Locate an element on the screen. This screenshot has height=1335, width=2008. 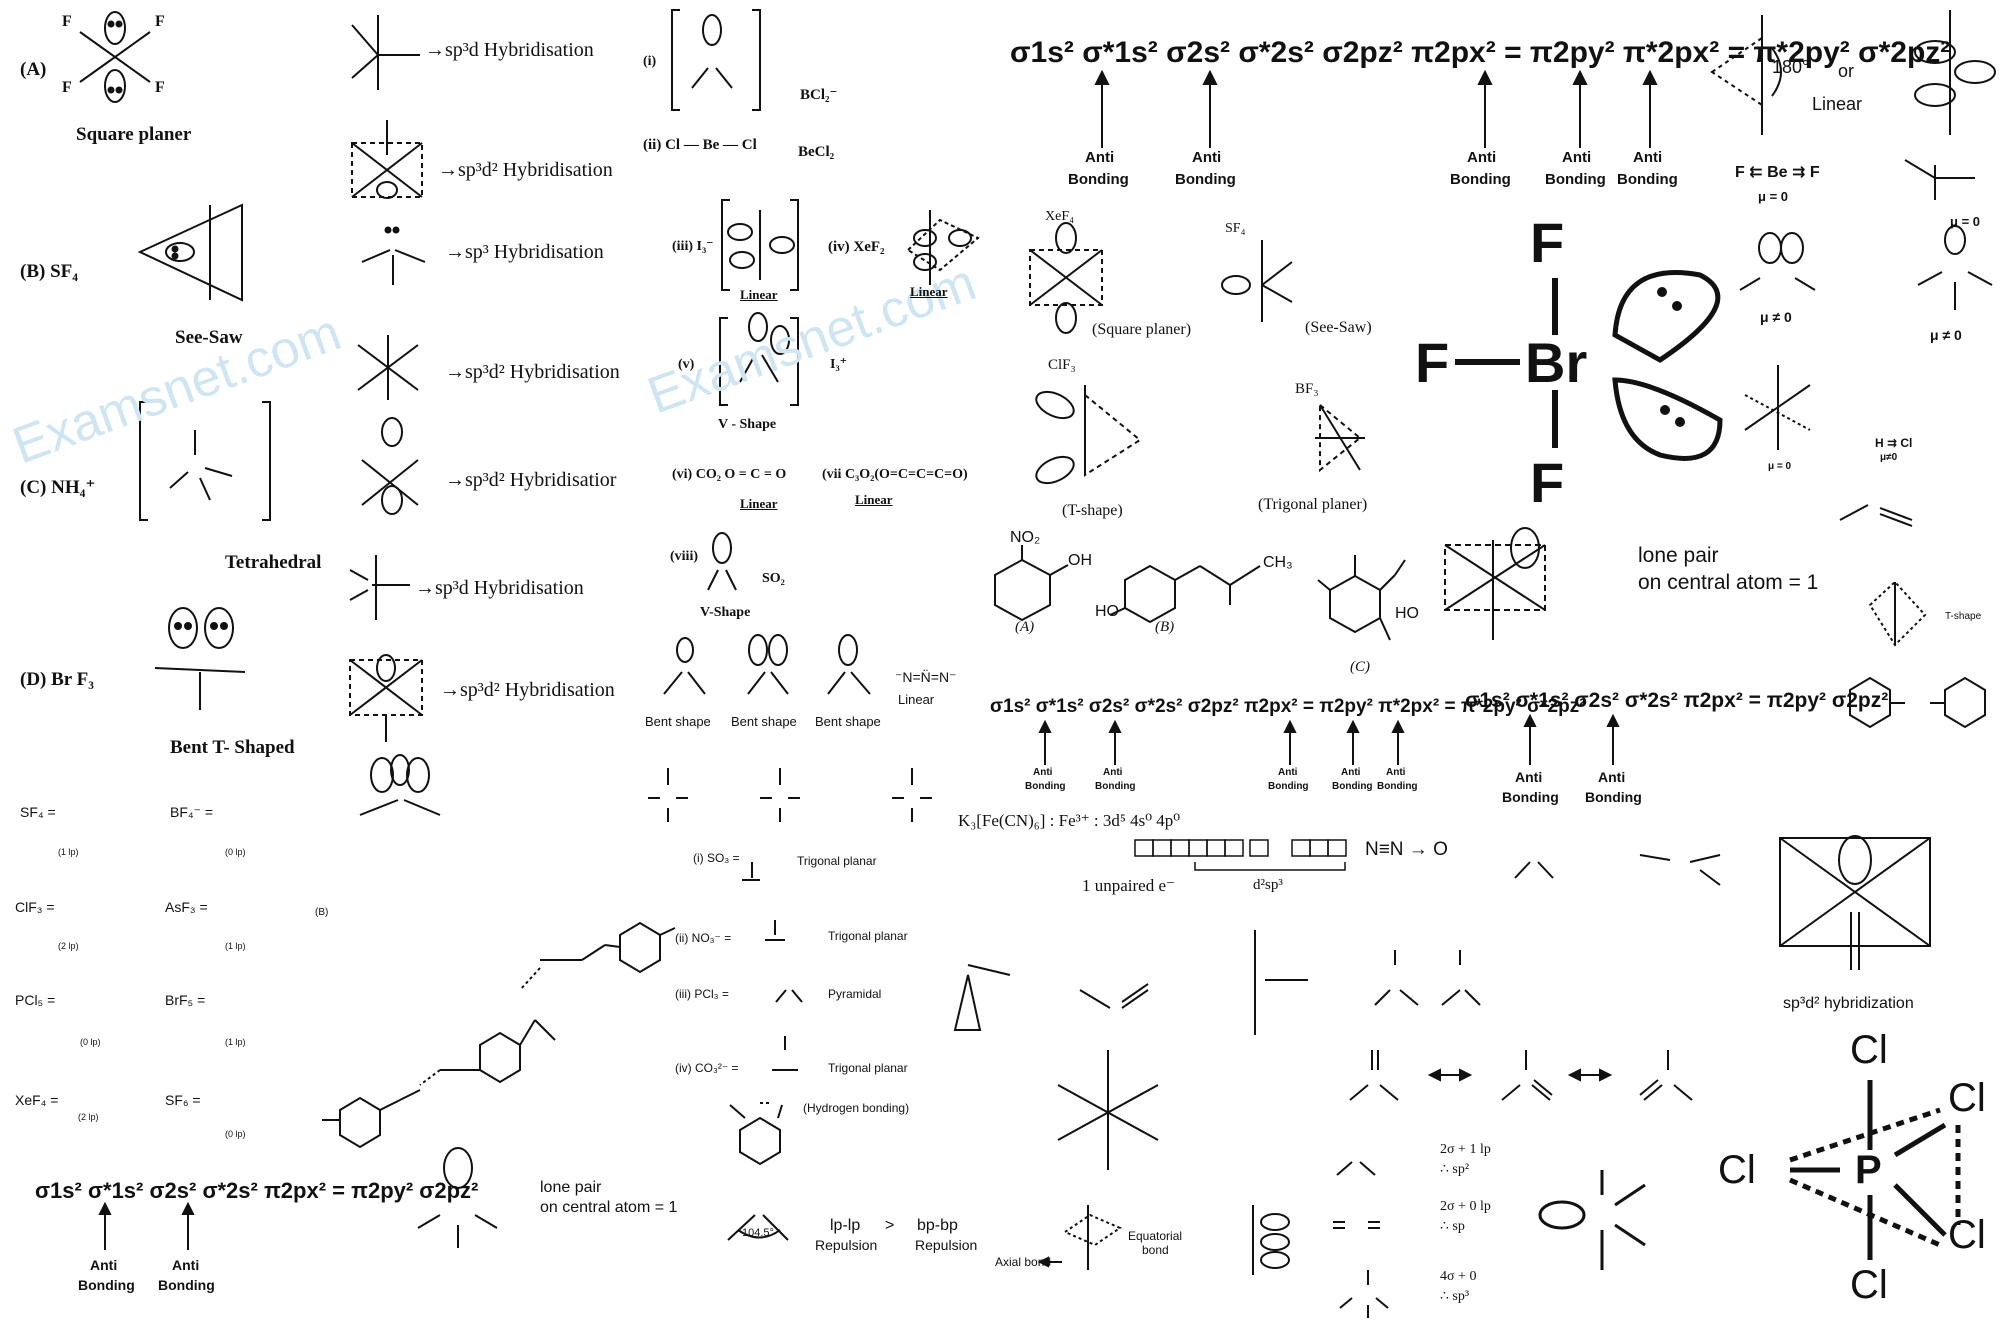
small-xef4-lp: (2 lp) is located at coordinates (88, 1117).